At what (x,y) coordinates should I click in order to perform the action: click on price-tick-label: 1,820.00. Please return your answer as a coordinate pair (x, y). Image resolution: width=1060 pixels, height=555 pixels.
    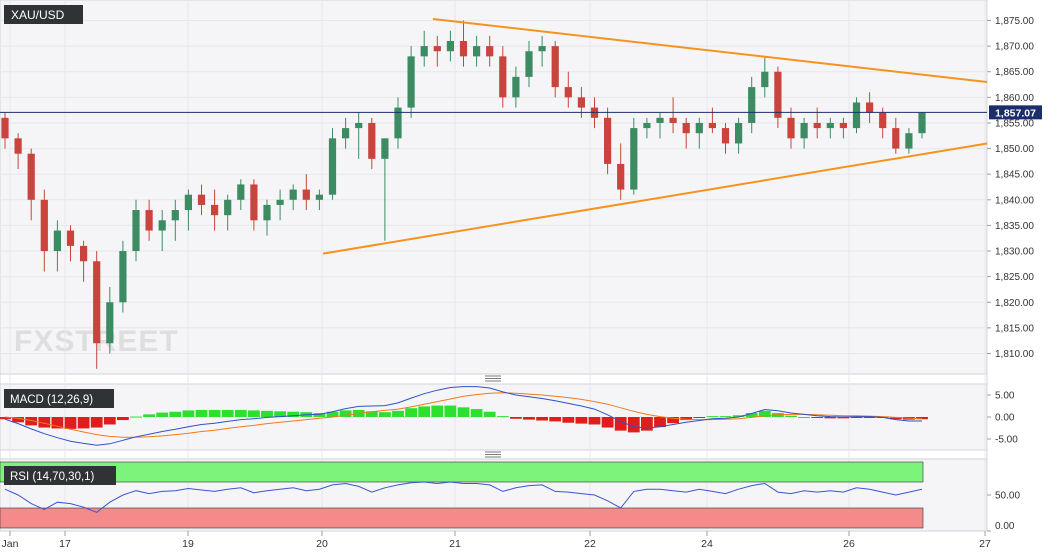
    Looking at the image, I should click on (1014, 303).